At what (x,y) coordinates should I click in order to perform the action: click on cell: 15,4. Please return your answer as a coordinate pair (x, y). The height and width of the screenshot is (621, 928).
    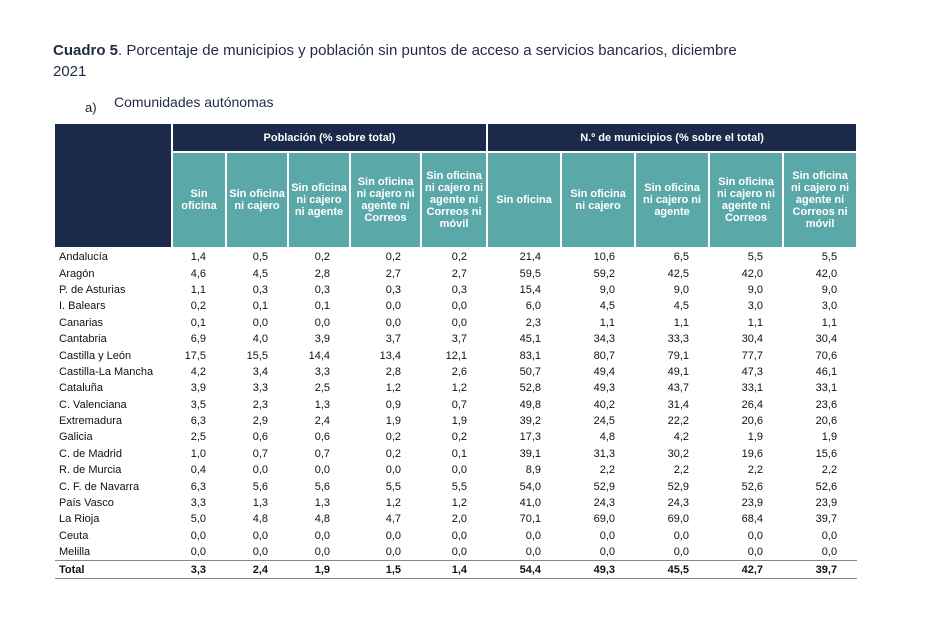
    Looking at the image, I should click on (530, 289).